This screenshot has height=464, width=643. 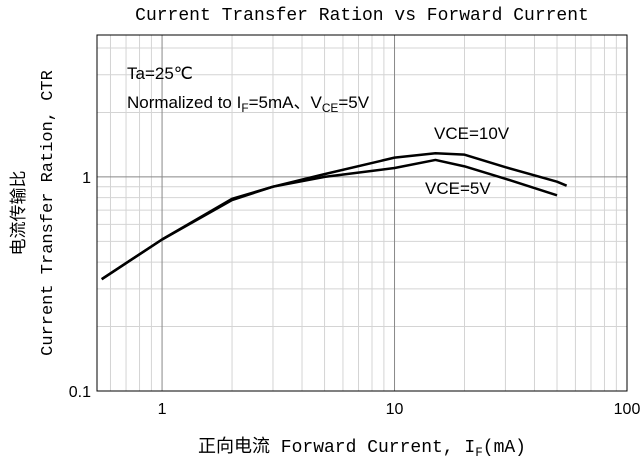 I want to click on text-part: Ta=25℃, so click(x=160, y=73).